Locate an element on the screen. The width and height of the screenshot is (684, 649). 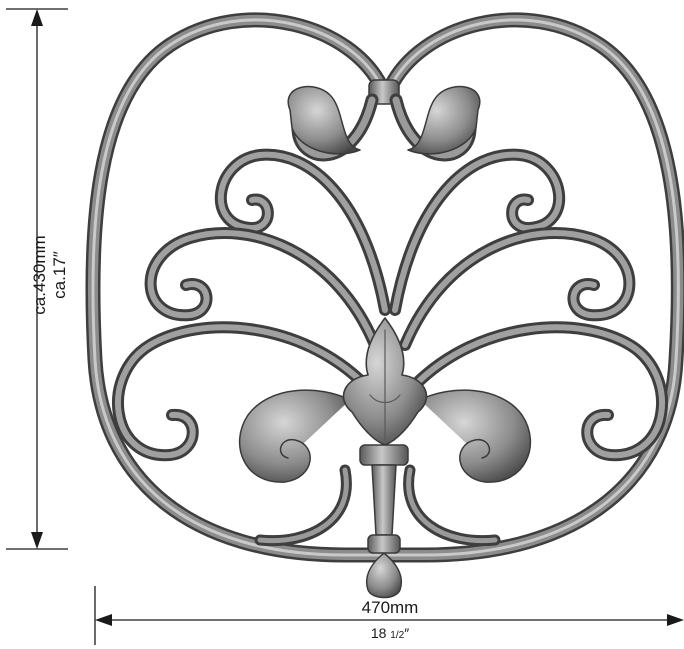
arrow-up-icon is located at coordinates (37, 17).